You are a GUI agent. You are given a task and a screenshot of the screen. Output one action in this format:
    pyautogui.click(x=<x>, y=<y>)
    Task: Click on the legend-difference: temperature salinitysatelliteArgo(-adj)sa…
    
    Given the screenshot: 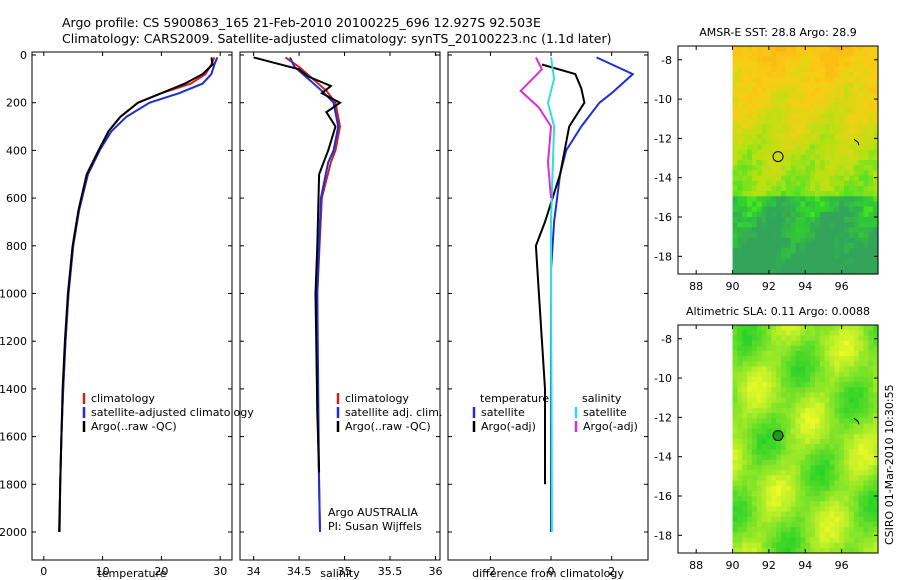 What is the action you would take?
    pyautogui.click(x=555, y=412)
    